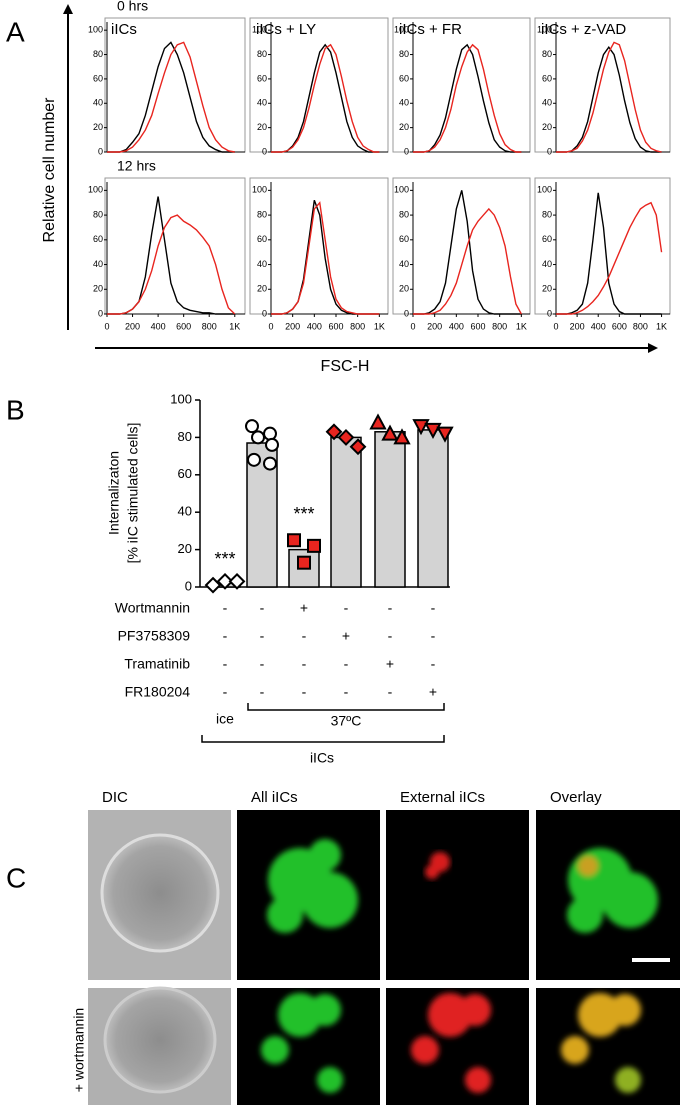  Describe the element at coordinates (286, 29) in the screenshot. I see `chart-title: iICs + LY` at that location.